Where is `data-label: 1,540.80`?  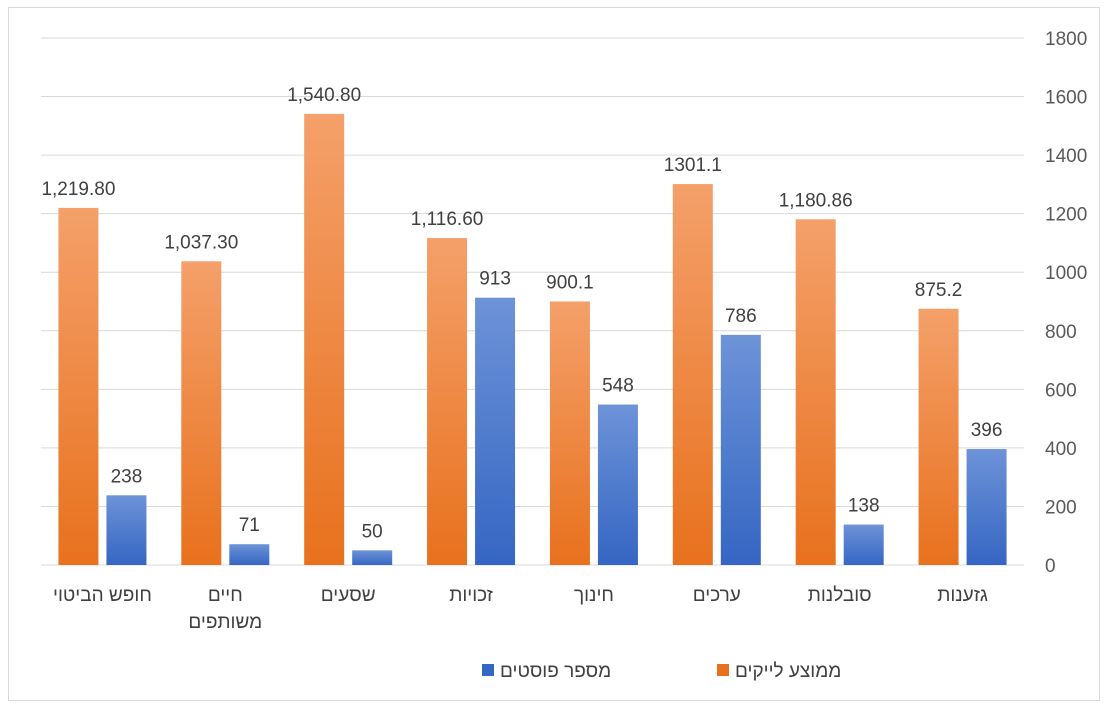
data-label: 1,540.80 is located at coordinates (324, 95).